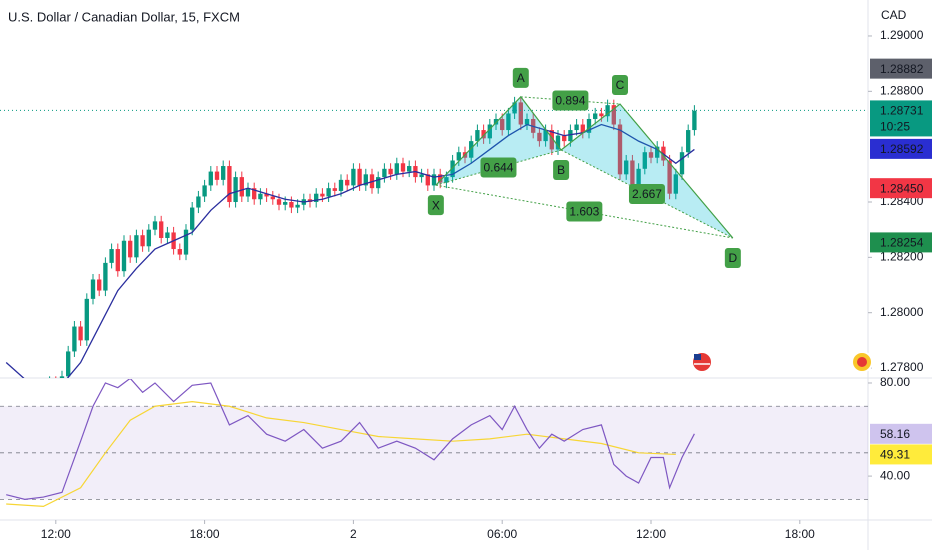 The height and width of the screenshot is (550, 932). I want to click on rsi-tag, so click(901, 433).